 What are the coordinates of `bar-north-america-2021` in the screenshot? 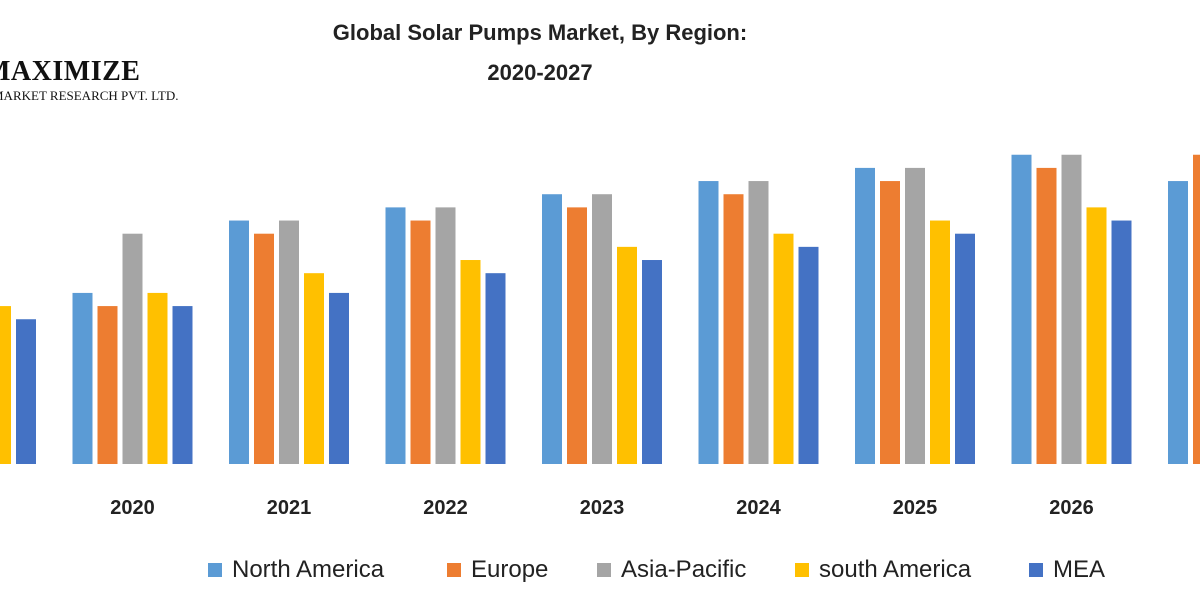 It's located at (239, 342).